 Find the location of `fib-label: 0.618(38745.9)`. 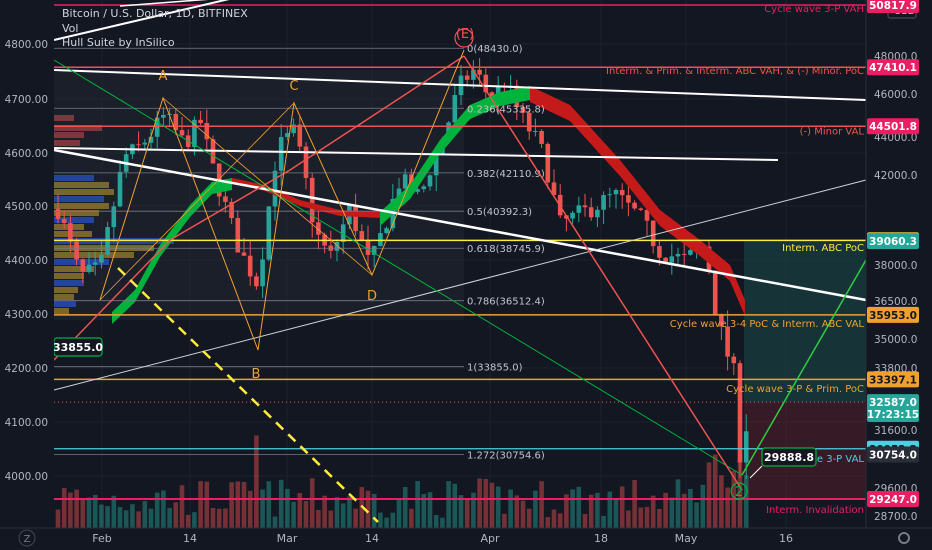

fib-label: 0.618(38745.9) is located at coordinates (506, 249).